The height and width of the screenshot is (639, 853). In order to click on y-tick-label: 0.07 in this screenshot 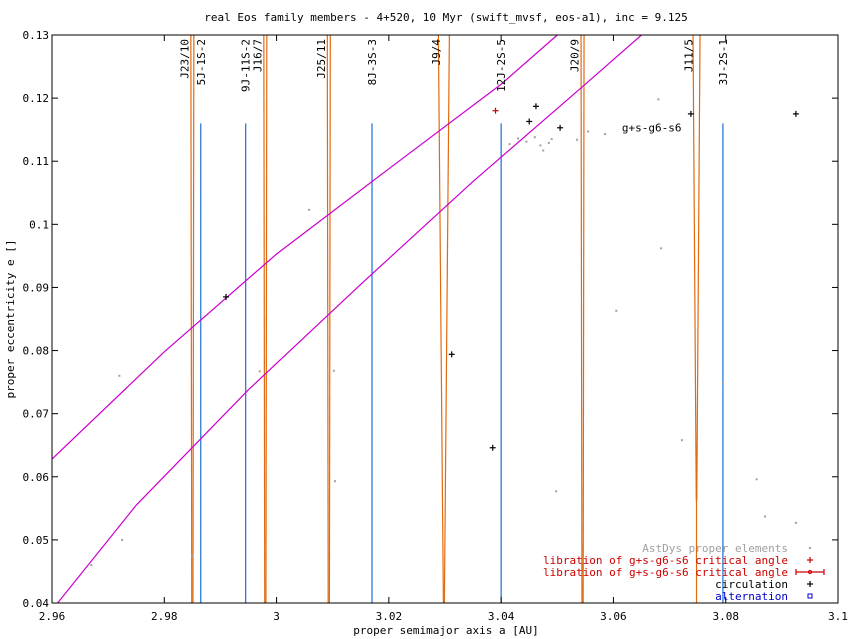, I will do `click(36, 414)`.